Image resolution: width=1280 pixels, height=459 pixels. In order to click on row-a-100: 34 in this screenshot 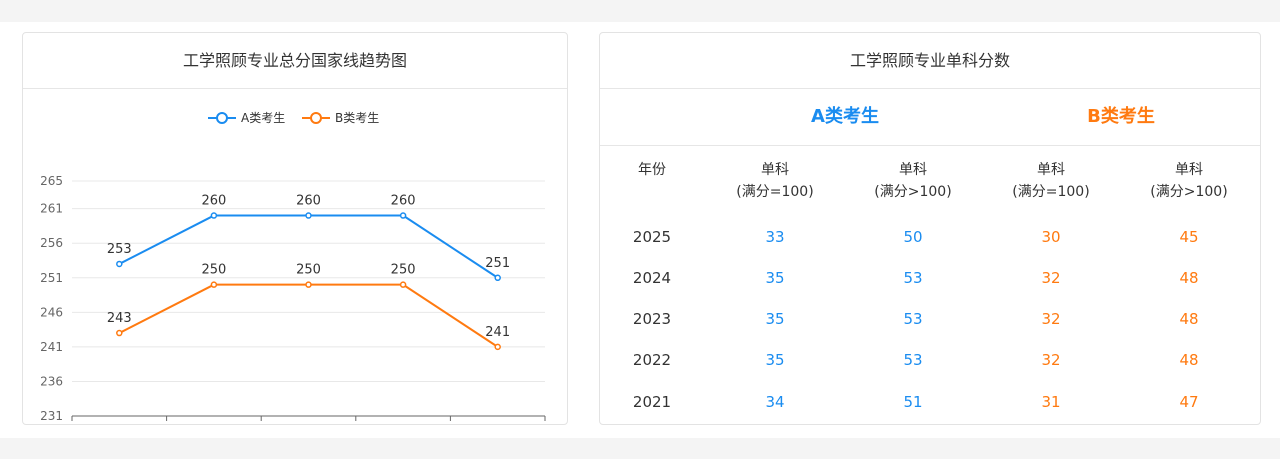, I will do `click(775, 402)`.